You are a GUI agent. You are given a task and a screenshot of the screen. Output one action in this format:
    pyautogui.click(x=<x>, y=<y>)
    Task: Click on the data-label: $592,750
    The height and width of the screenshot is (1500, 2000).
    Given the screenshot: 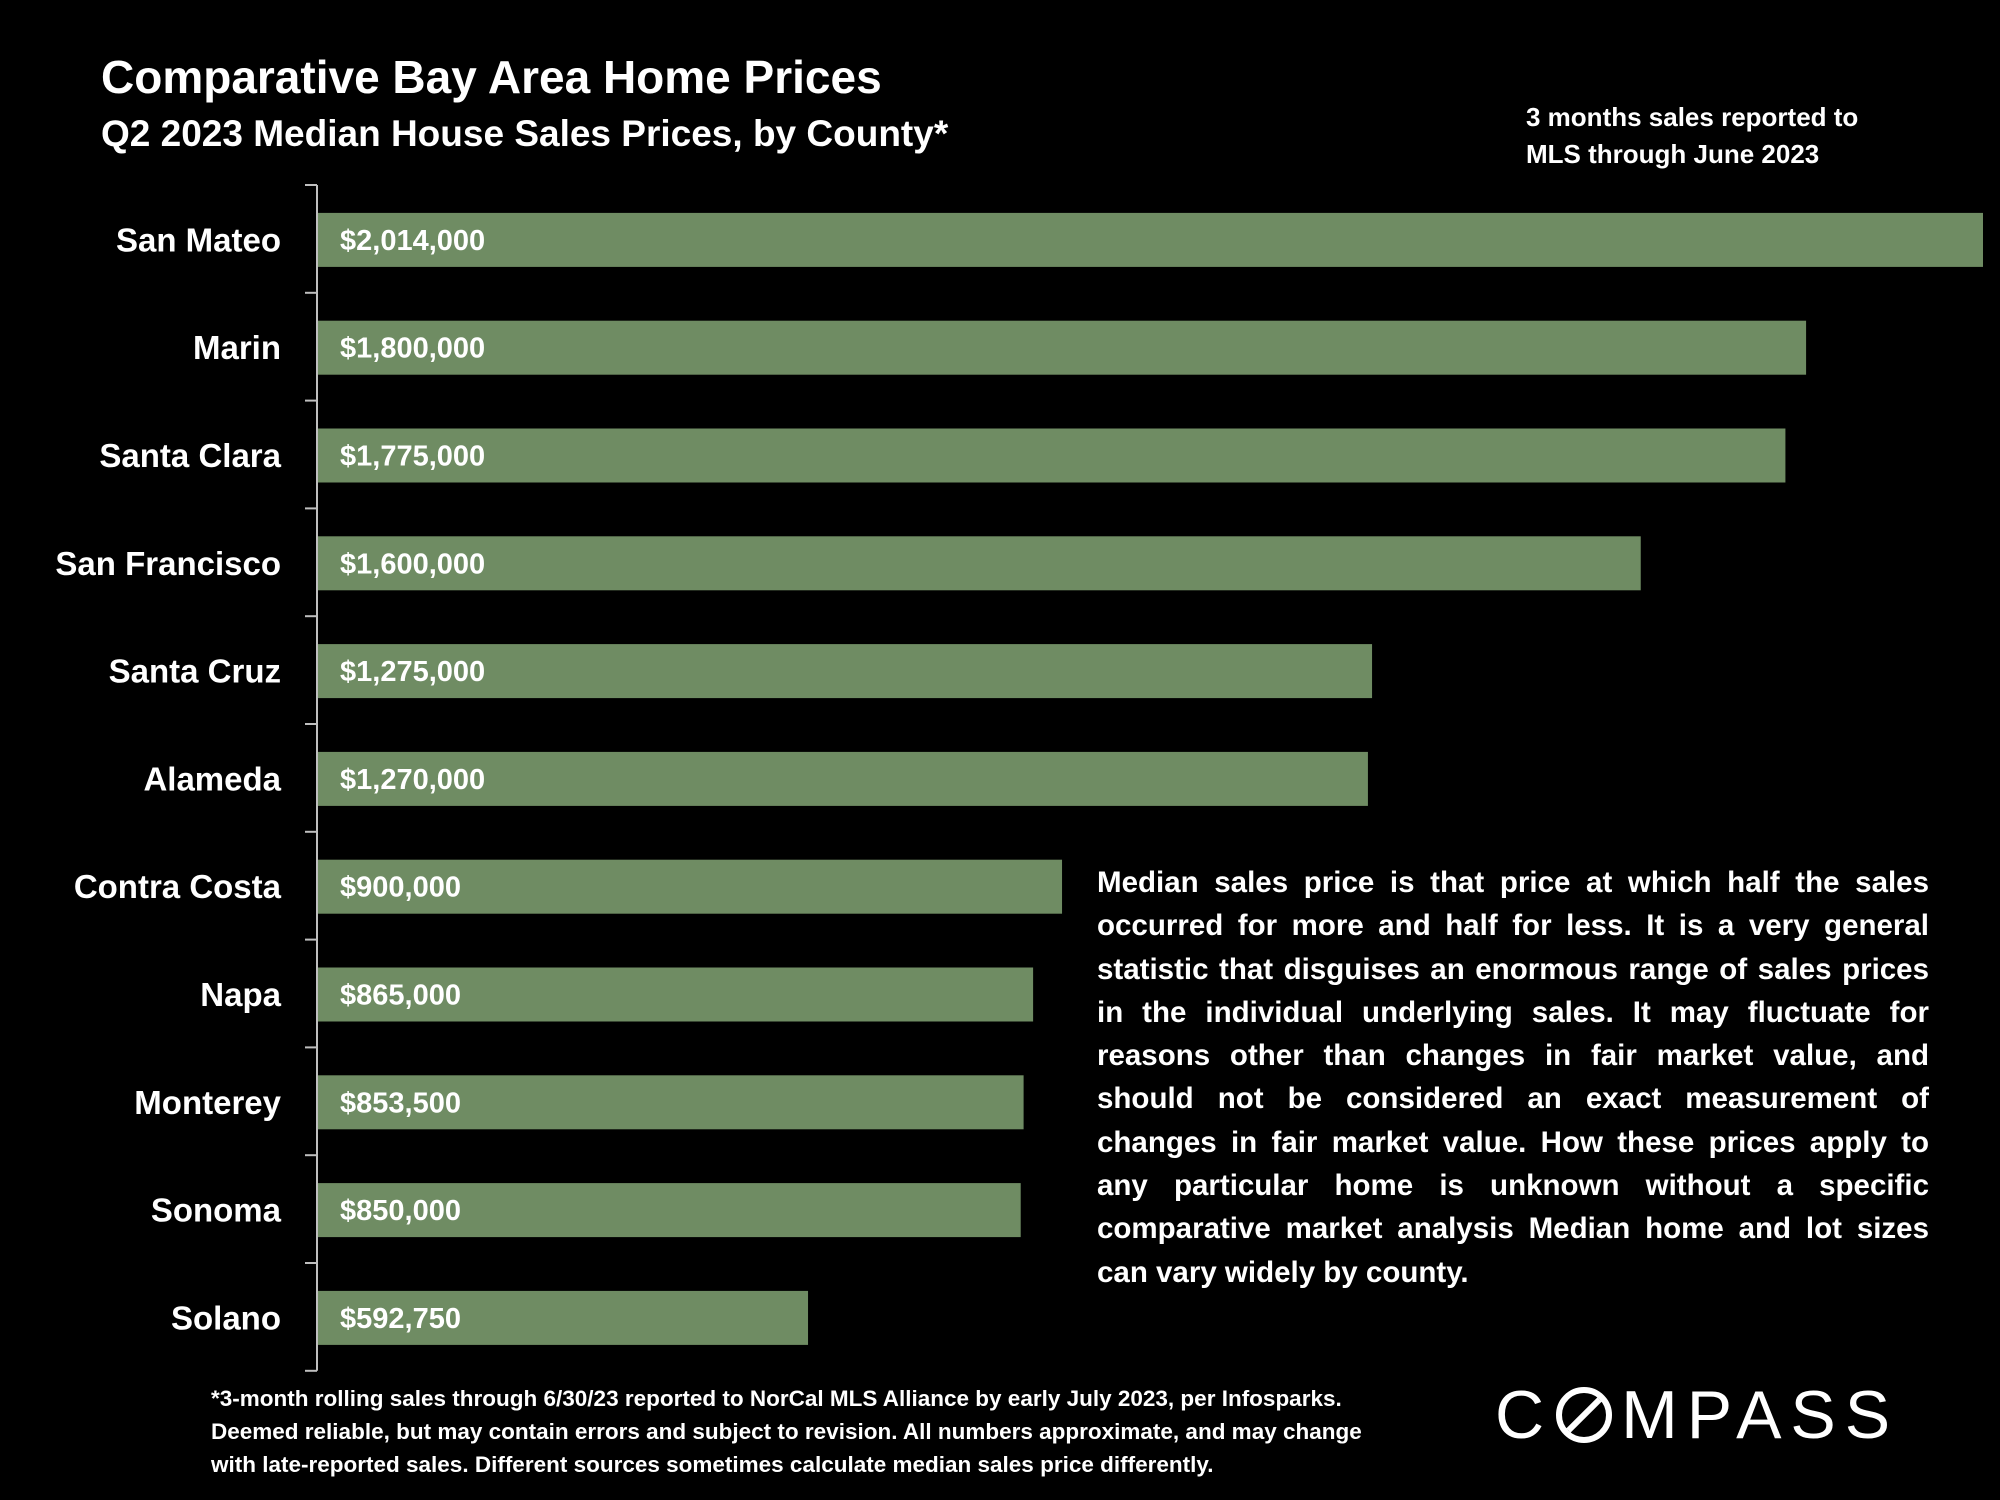 What is the action you would take?
    pyautogui.click(x=400, y=1319)
    